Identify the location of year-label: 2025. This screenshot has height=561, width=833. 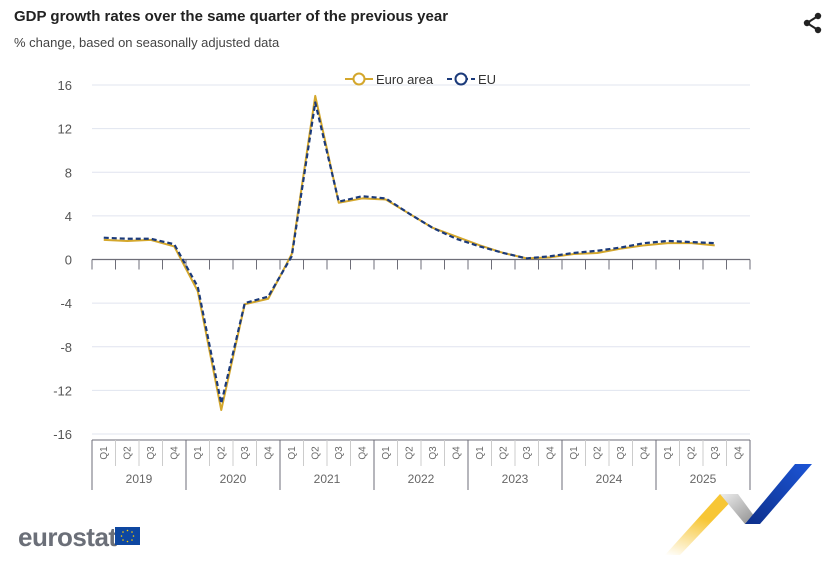
(703, 479).